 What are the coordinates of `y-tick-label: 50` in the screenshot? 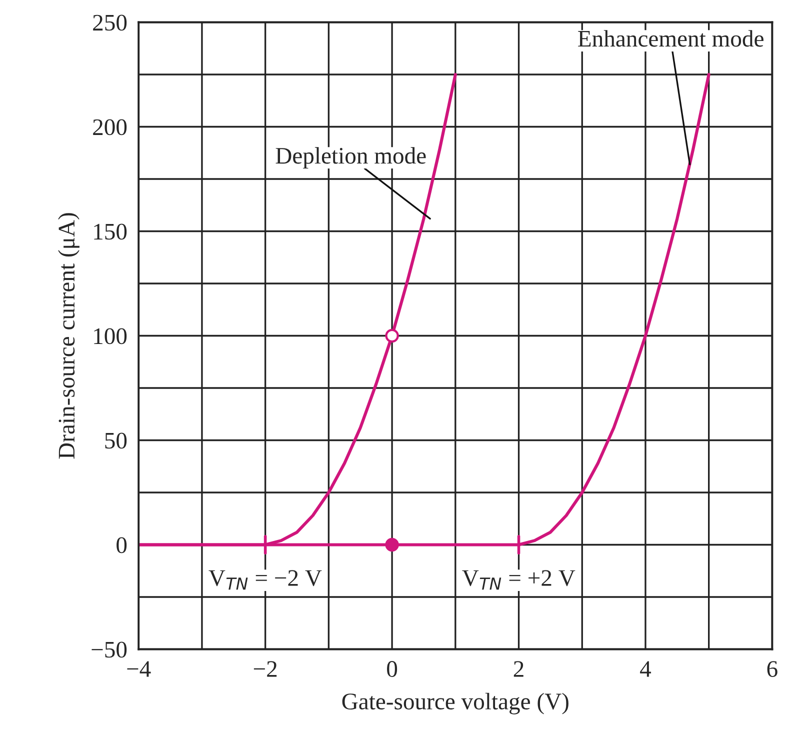 It's located at (116, 440).